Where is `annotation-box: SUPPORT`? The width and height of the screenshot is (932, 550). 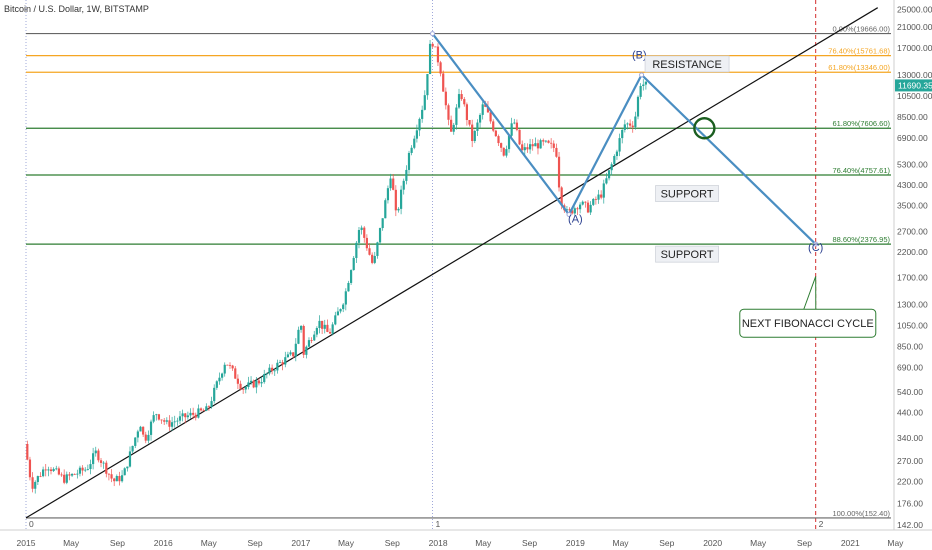
annotation-box: SUPPORT is located at coordinates (687, 193).